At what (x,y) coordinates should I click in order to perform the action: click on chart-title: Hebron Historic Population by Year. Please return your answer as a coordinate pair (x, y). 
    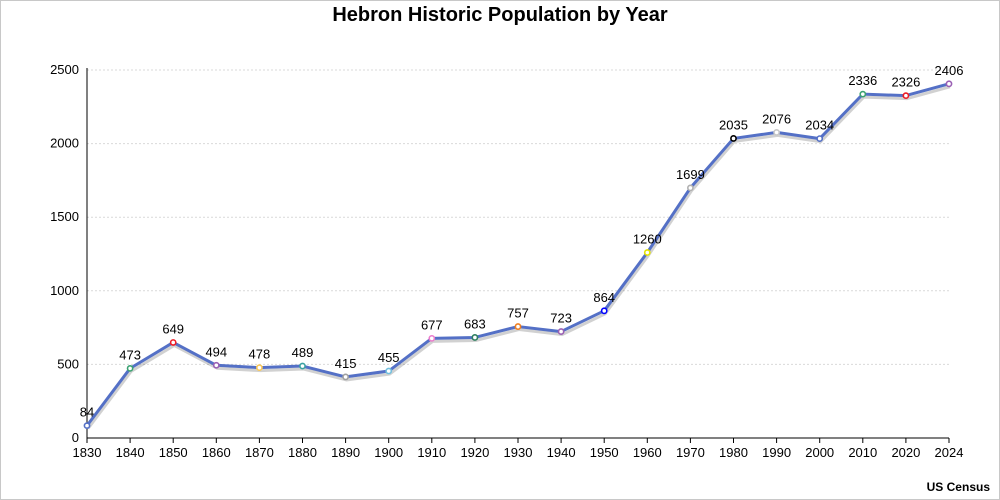
    Looking at the image, I should click on (500, 15).